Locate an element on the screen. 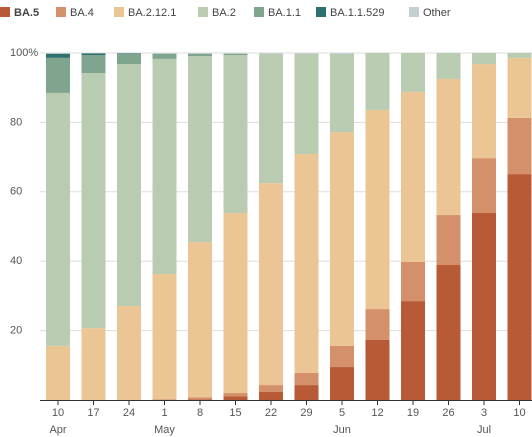 The width and height of the screenshot is (532, 437). x-tick-label: 17 is located at coordinates (93, 413).